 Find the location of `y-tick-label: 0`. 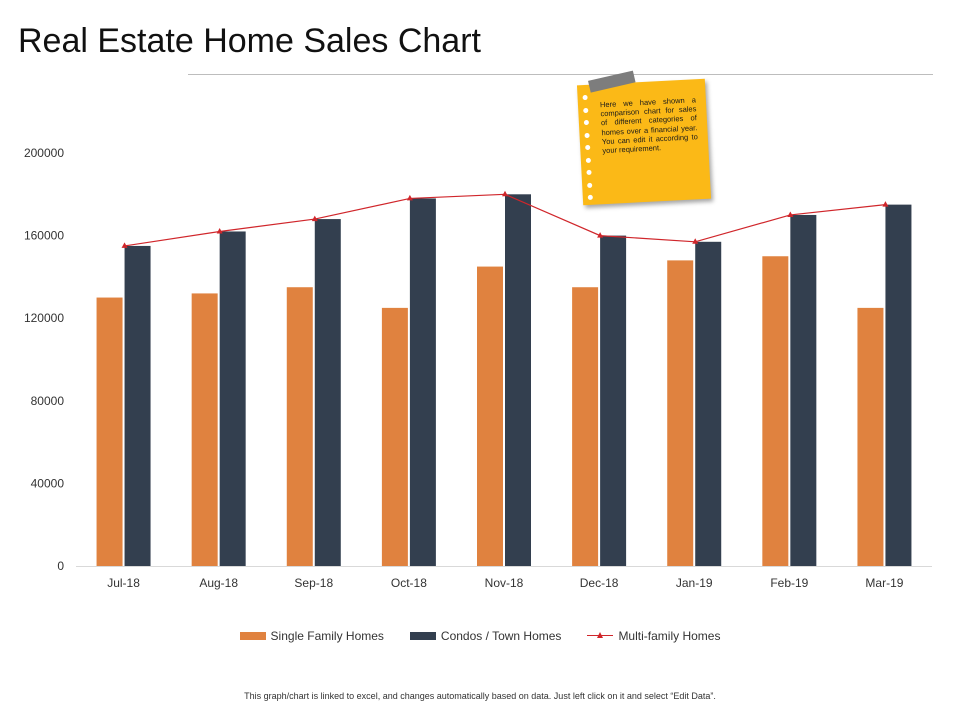

y-tick-label: 0 is located at coordinates (60, 566).